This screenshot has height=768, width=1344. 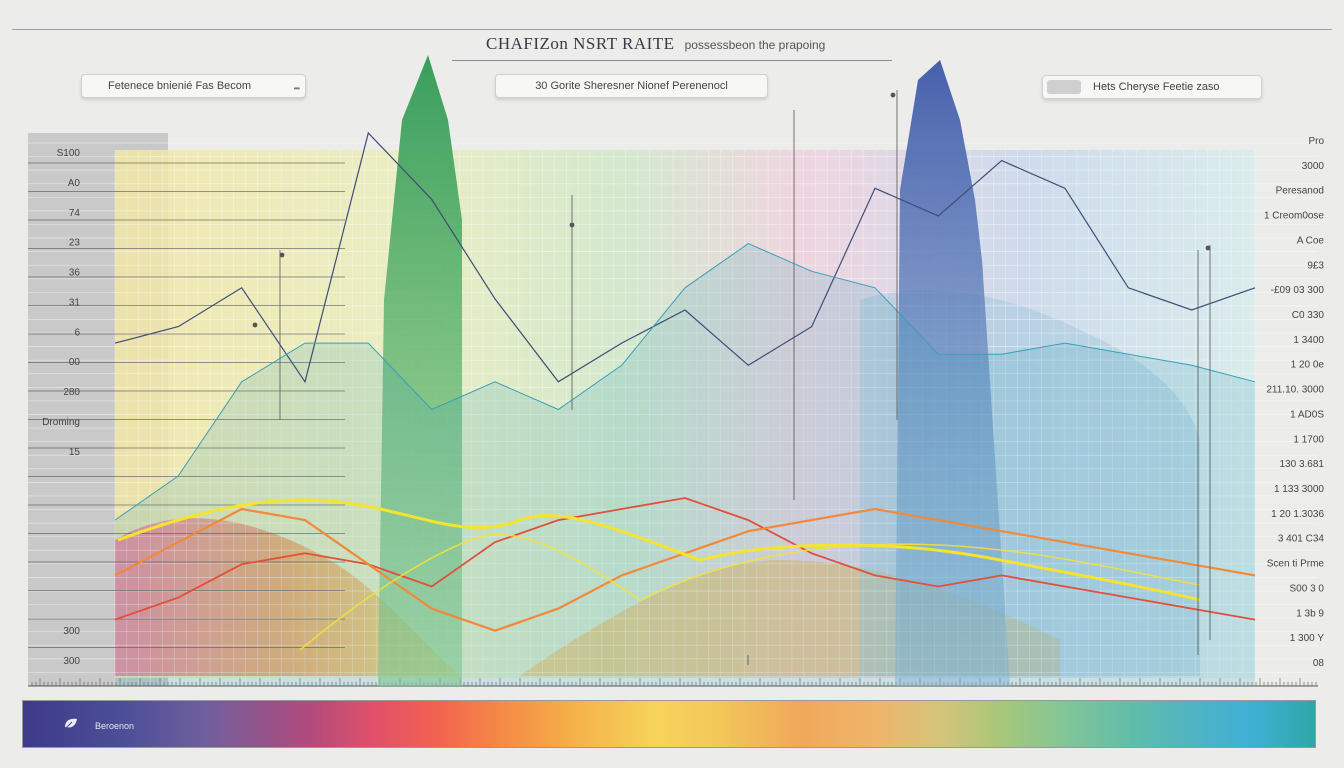 I want to click on left-tick-label: Droming, so click(x=61, y=422).